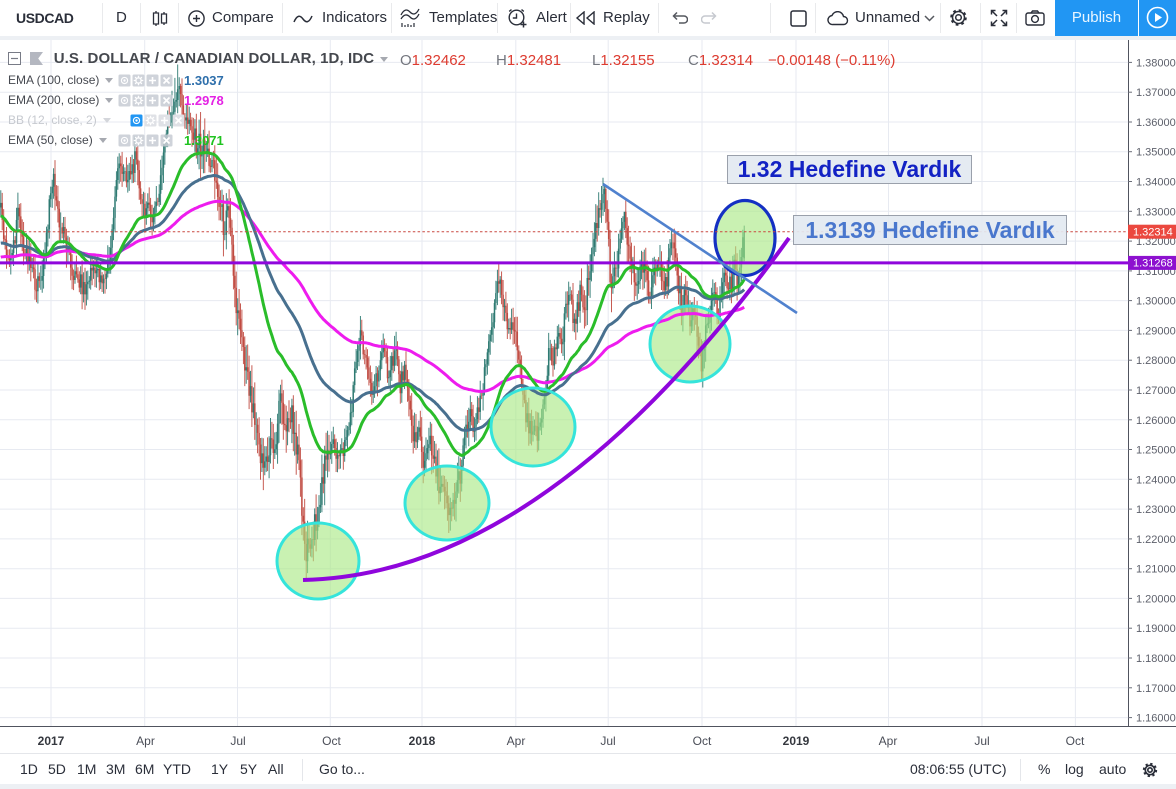  What do you see at coordinates (1153, 233) in the screenshot?
I see `svg-text: 1.32314` at bounding box center [1153, 233].